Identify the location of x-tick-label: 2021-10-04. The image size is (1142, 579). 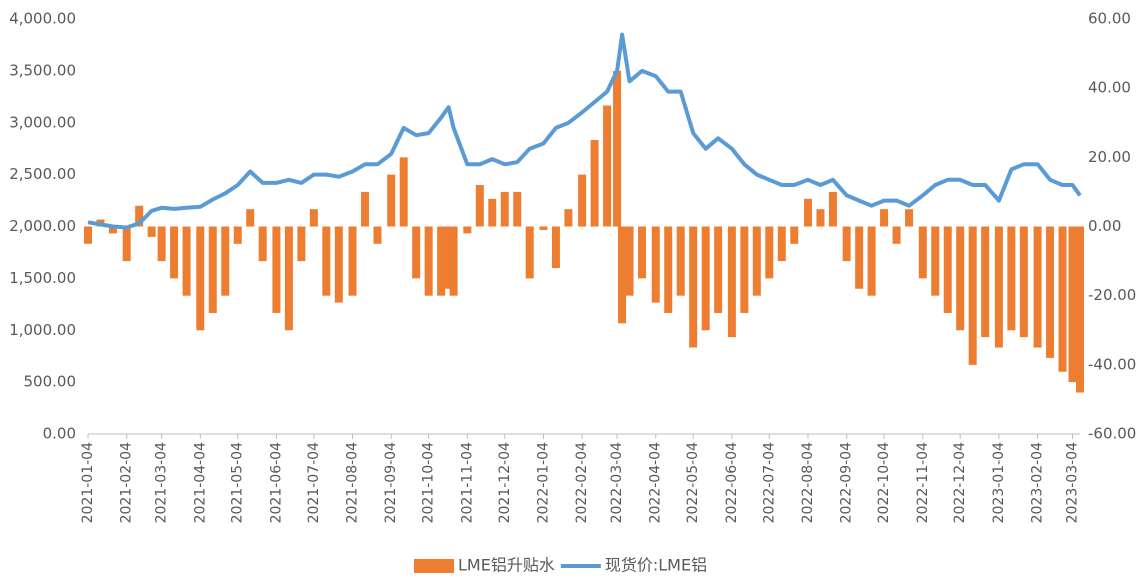
(429, 482).